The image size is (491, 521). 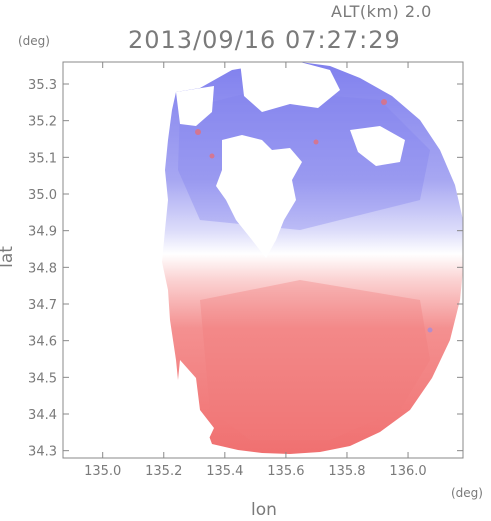 I want to click on y-tick-label: 34.9, so click(x=42, y=232).